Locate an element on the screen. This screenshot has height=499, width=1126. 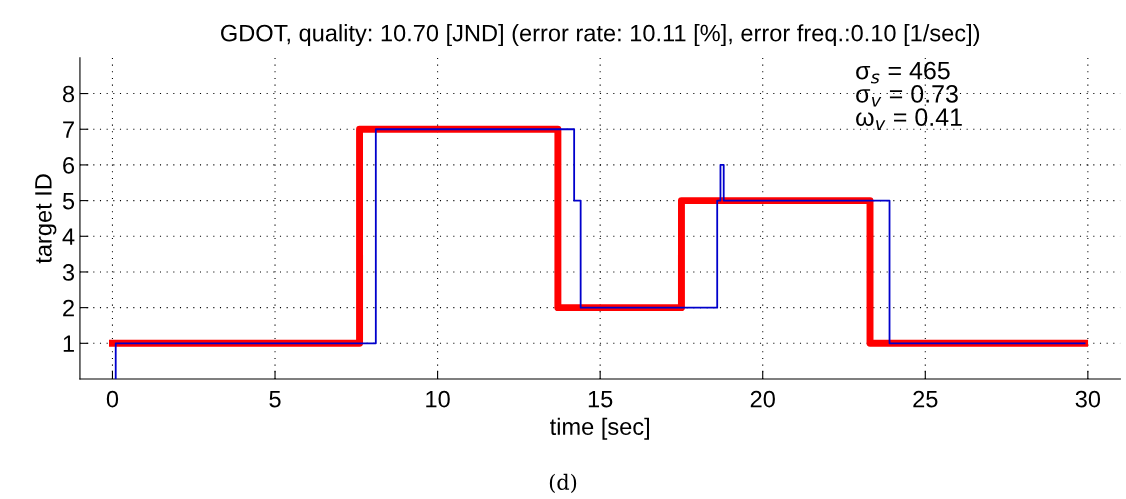
y-tick-label: 7 is located at coordinates (68, 129).